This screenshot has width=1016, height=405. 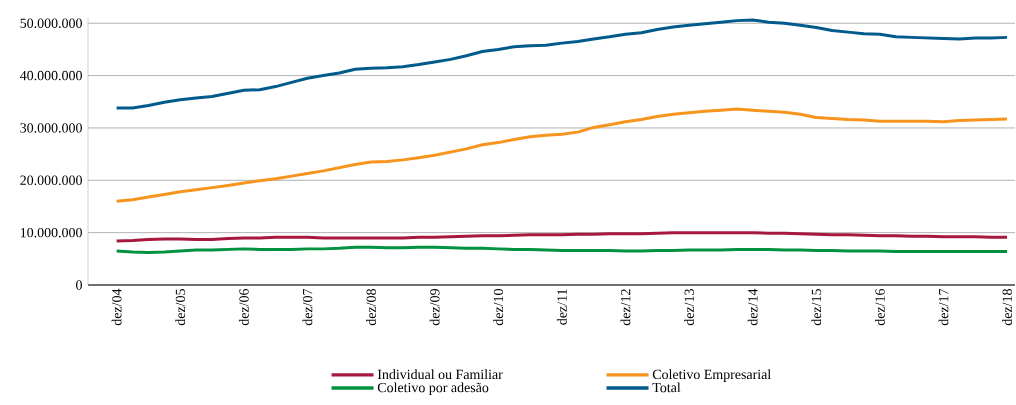 What do you see at coordinates (51, 23) in the screenshot?
I see `y-tick-label: 50.000.000` at bounding box center [51, 23].